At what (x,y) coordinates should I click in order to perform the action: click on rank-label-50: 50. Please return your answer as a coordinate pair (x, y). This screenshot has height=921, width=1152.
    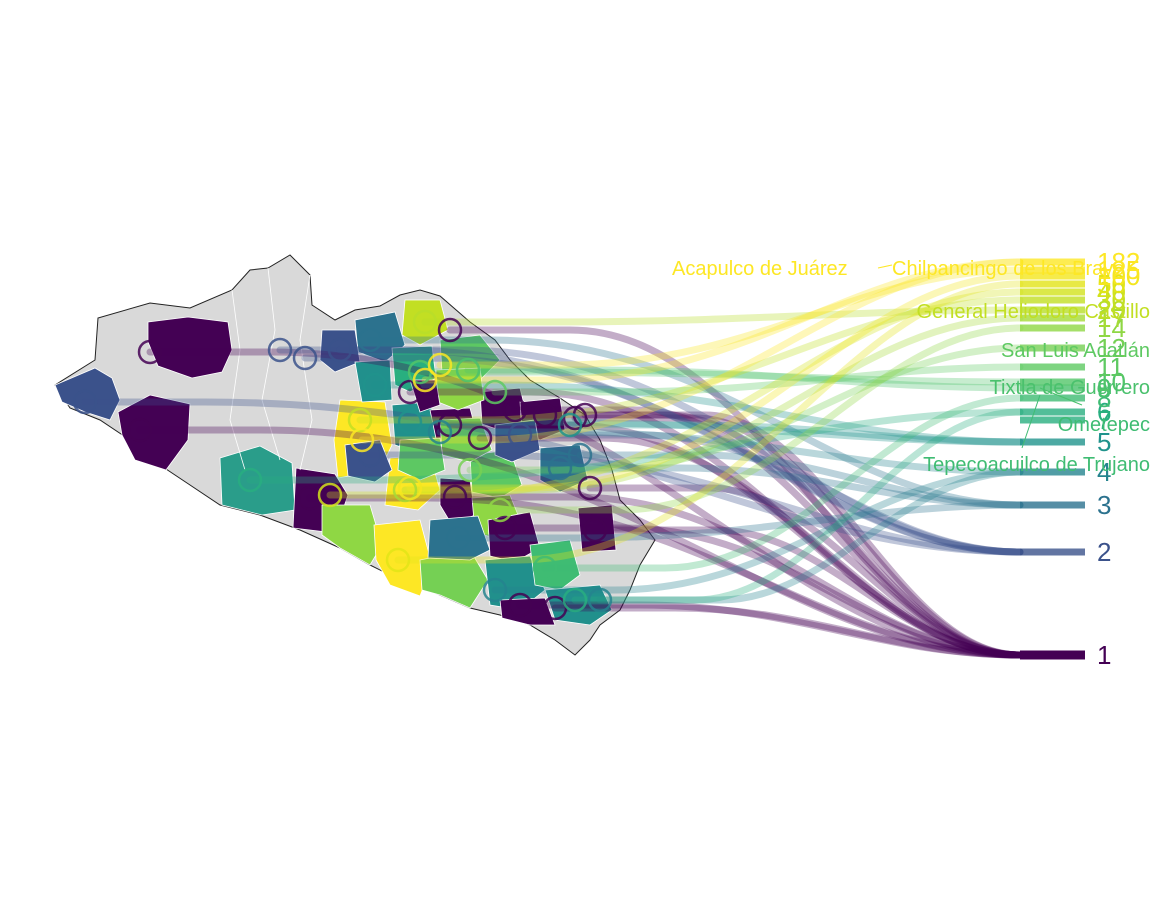
    Looking at the image, I should click on (1111, 284).